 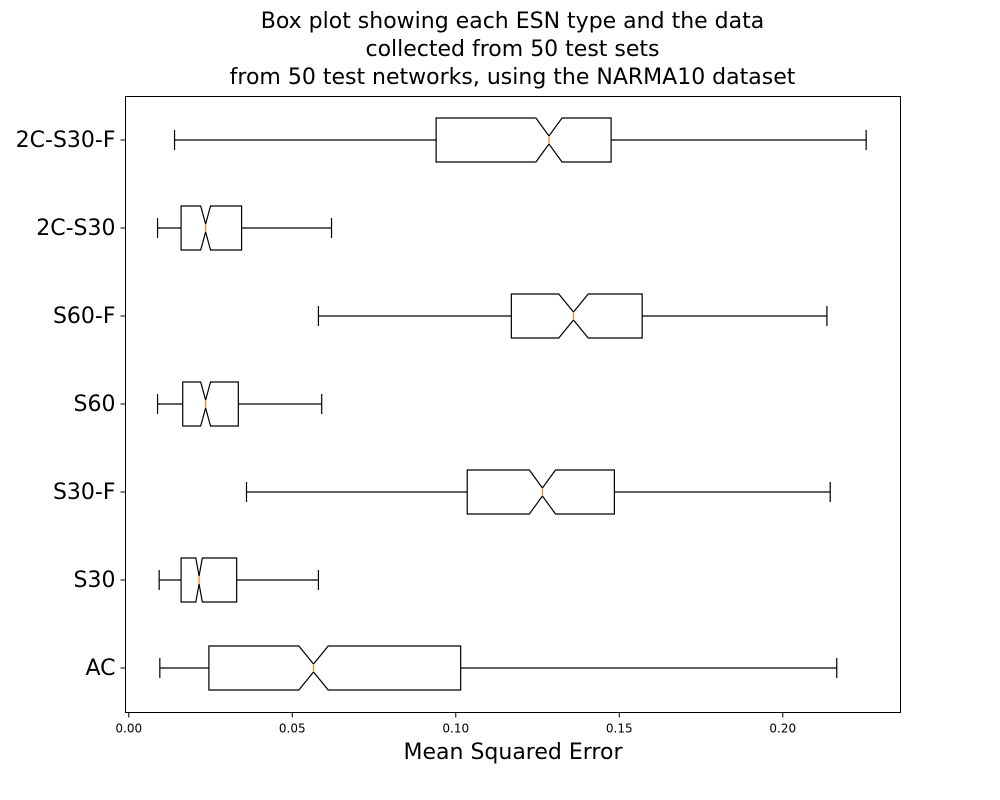 I want to click on box-2c-s30, so click(x=244, y=228).